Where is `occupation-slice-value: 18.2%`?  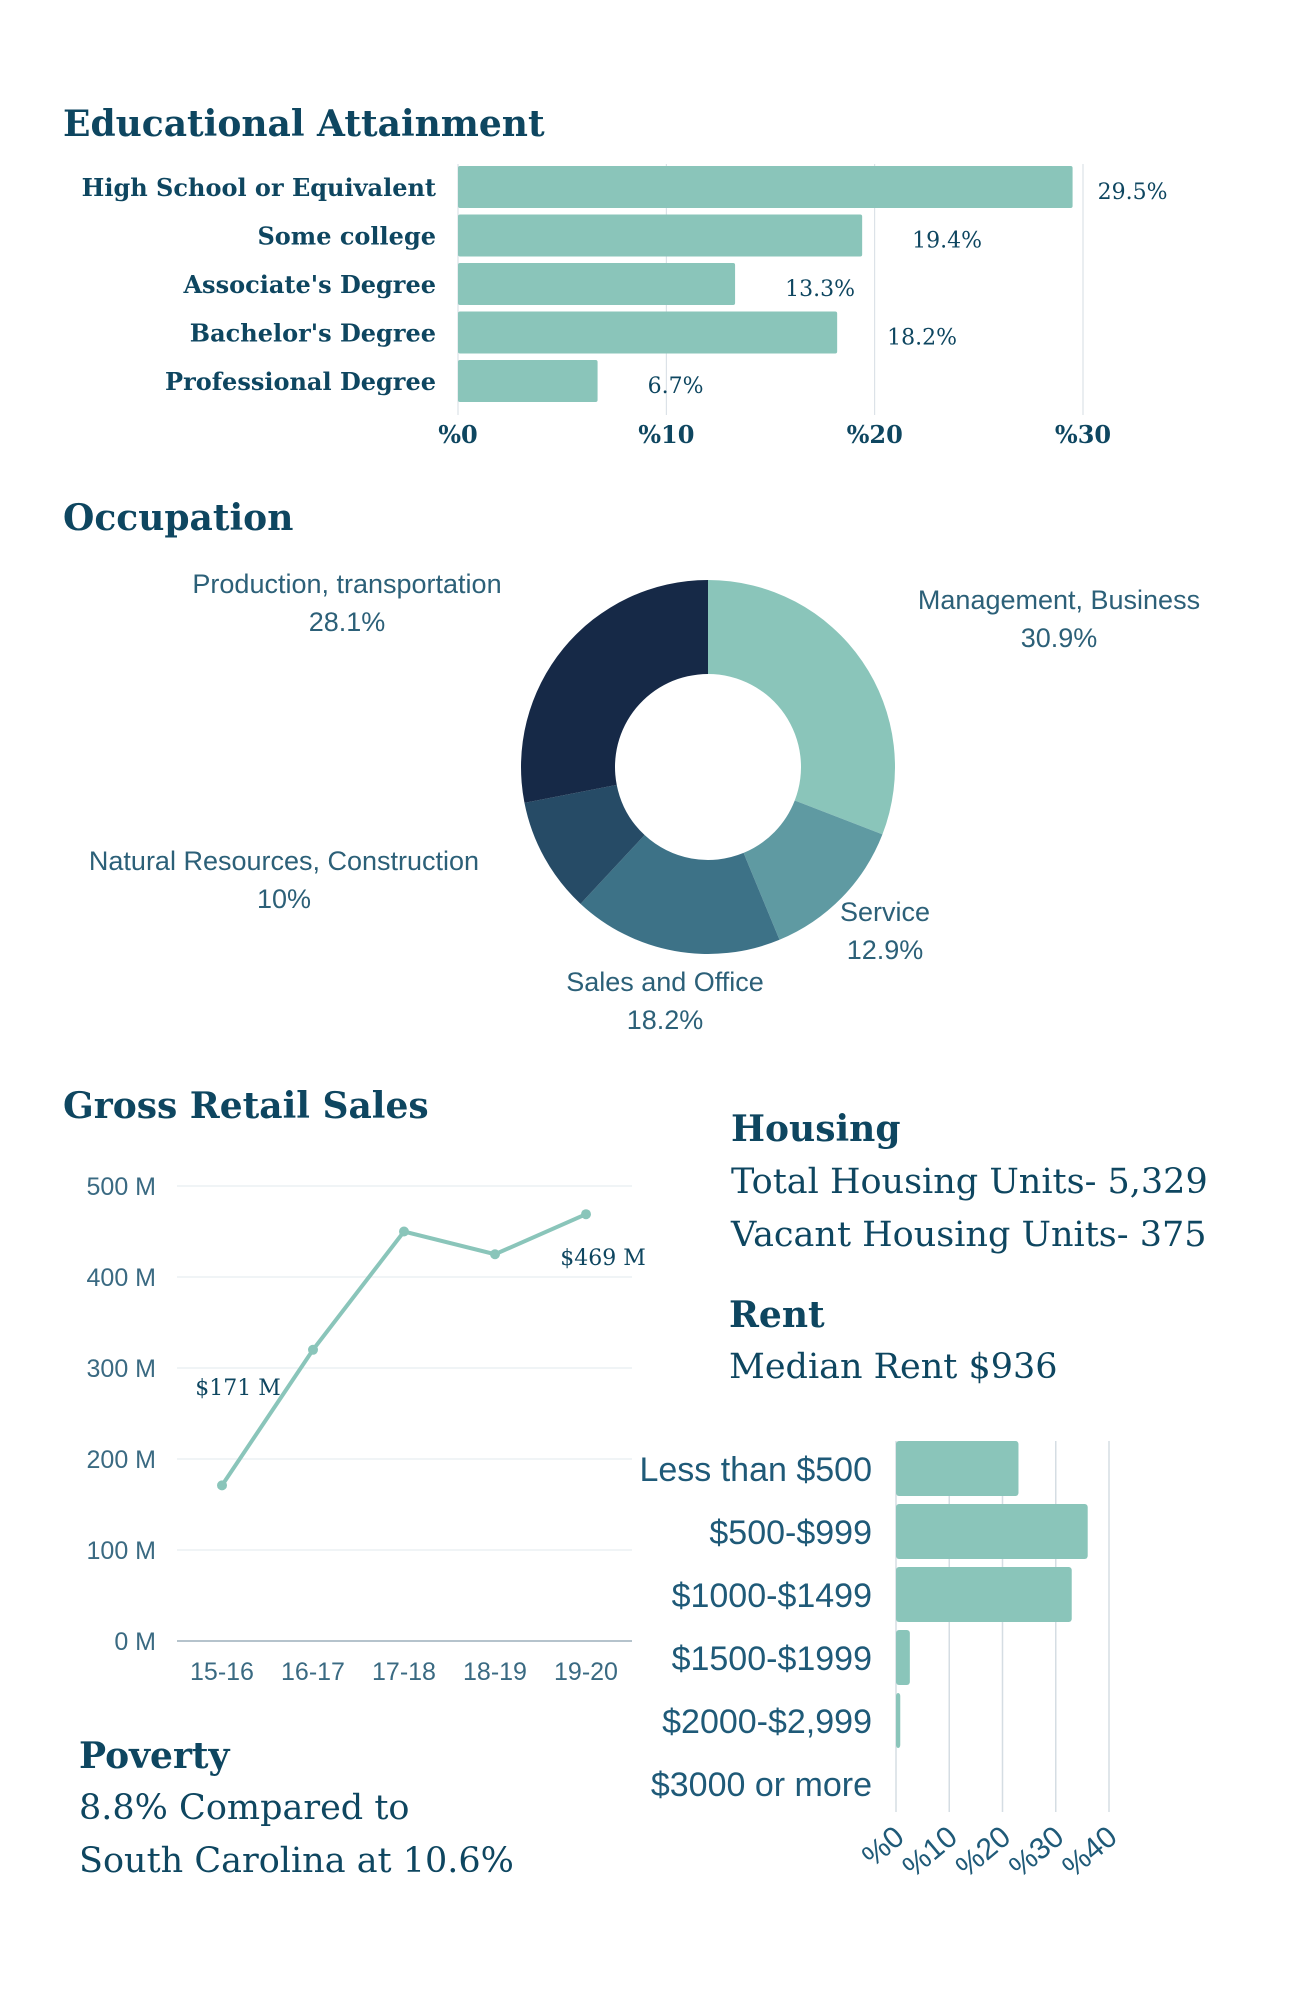
occupation-slice-value: 18.2% is located at coordinates (665, 1020).